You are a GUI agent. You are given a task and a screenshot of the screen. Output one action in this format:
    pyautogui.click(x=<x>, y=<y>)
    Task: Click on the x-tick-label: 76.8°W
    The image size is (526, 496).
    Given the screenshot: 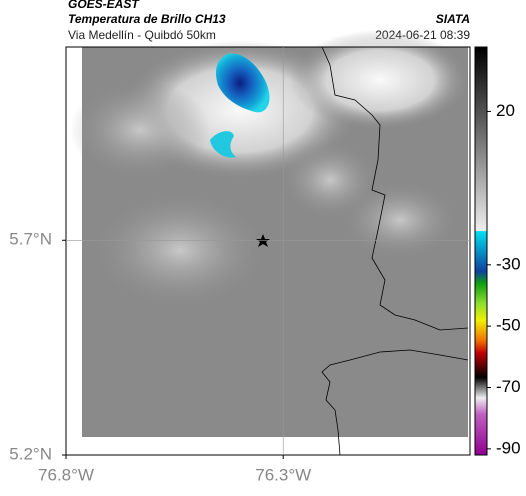 What is the action you would take?
    pyautogui.click(x=66, y=474)
    